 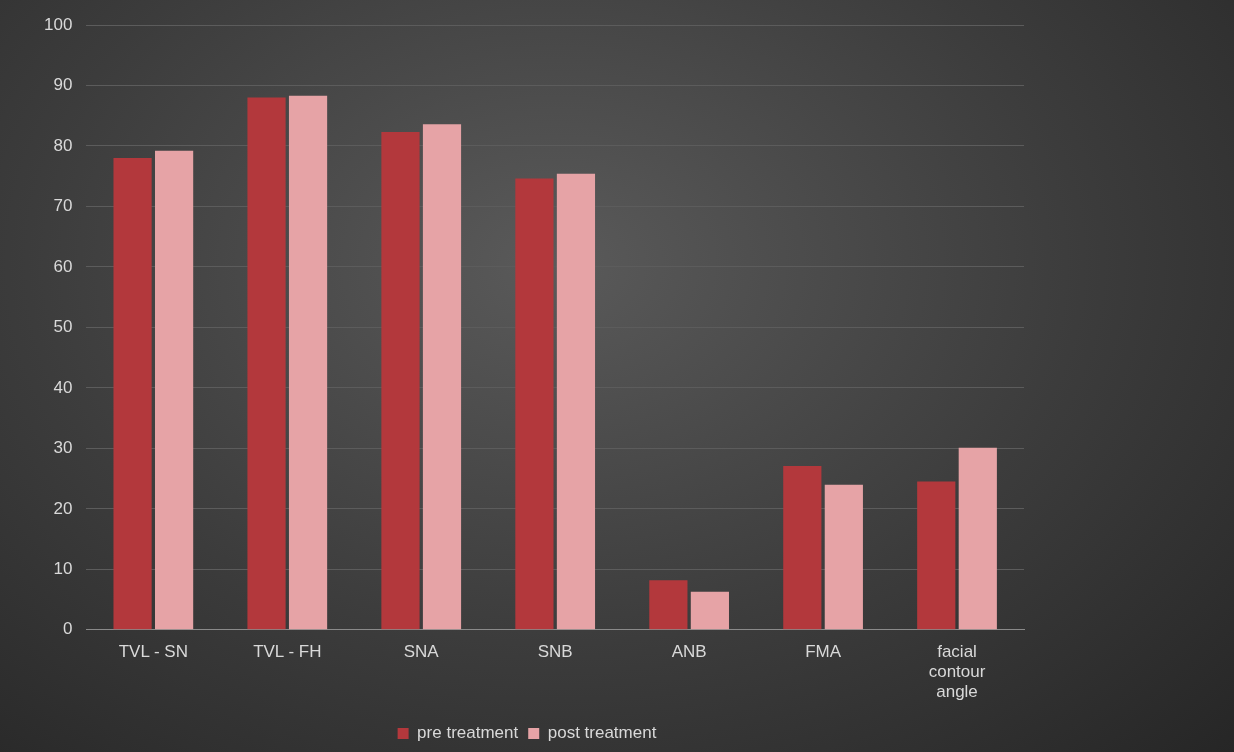 What do you see at coordinates (823, 651) in the screenshot?
I see `x-tick-label: FMA` at bounding box center [823, 651].